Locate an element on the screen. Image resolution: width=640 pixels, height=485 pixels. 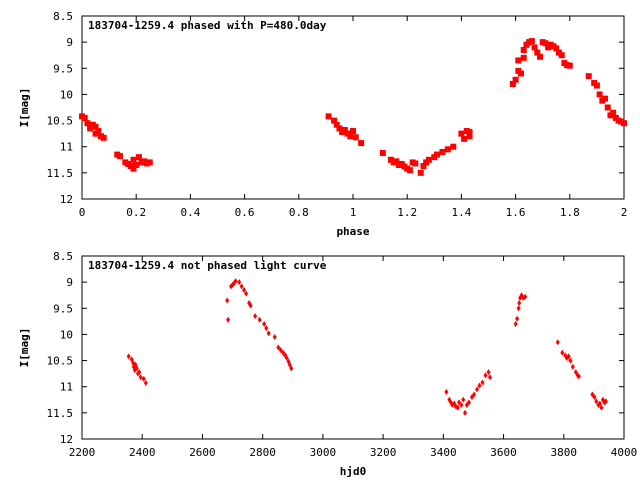
x-tick-label: 2400 is located at coordinates (142, 452).